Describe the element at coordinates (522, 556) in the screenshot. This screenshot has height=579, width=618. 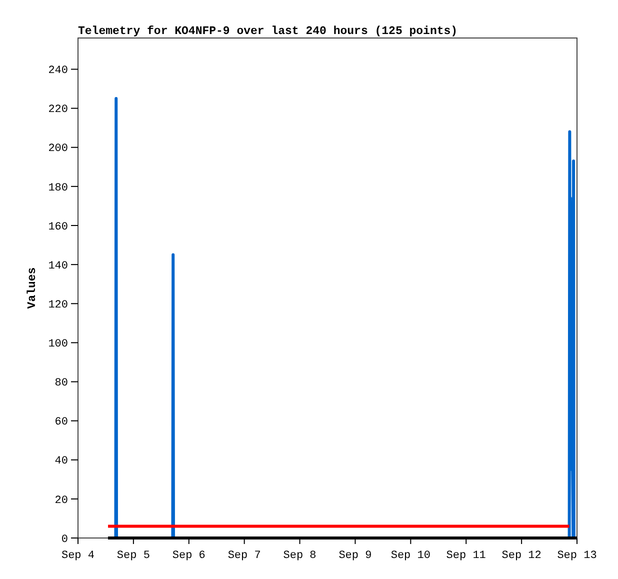
I see `x-tick-label: Sep 12` at that location.